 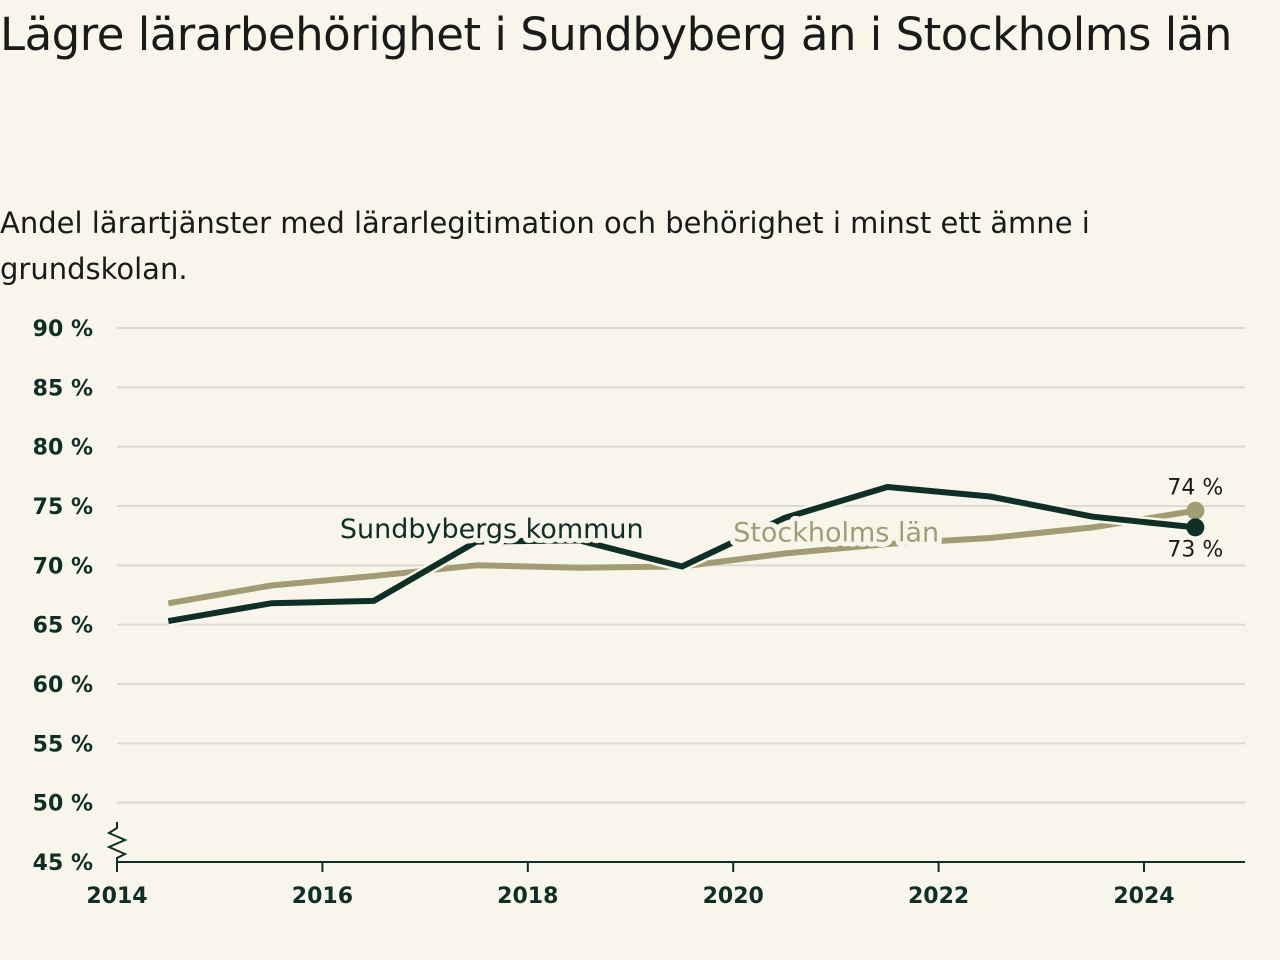 What do you see at coordinates (63, 804) in the screenshot?
I see `y-tick-label-50: 50 %` at bounding box center [63, 804].